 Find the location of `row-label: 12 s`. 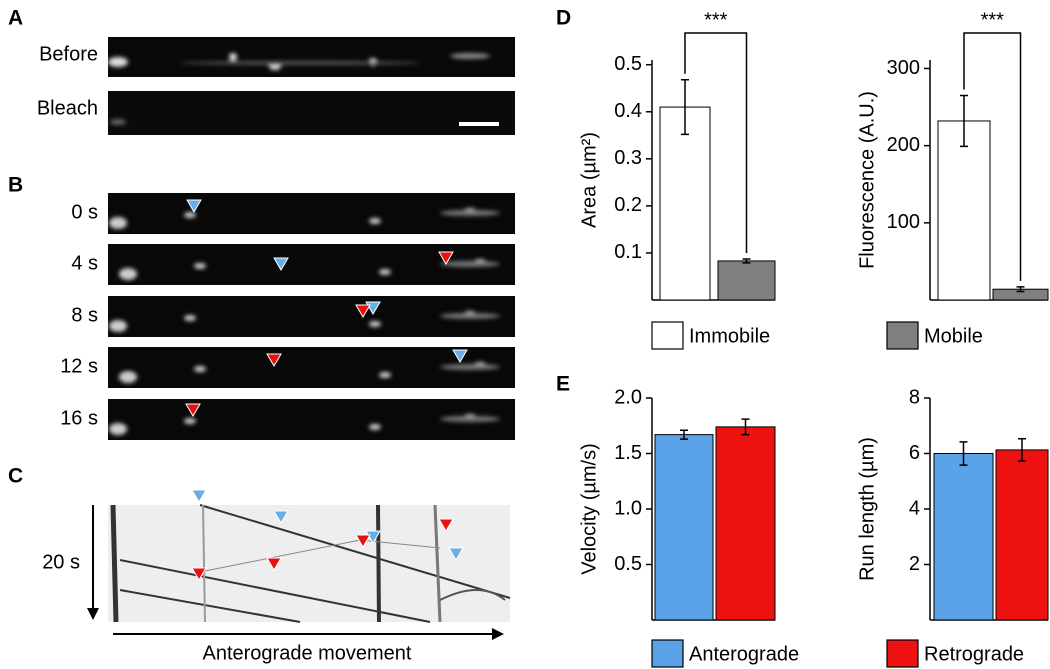

row-label: 12 s is located at coordinates (79, 366).